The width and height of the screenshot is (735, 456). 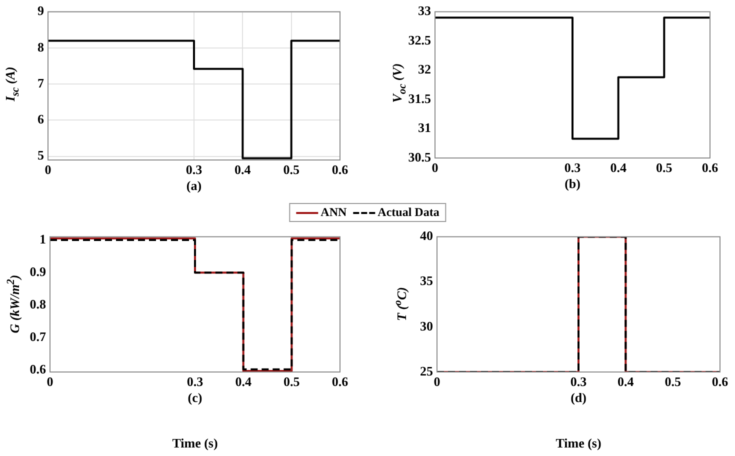 What do you see at coordinates (426, 326) in the screenshot?
I see `y-tick-label: 30` at bounding box center [426, 326].